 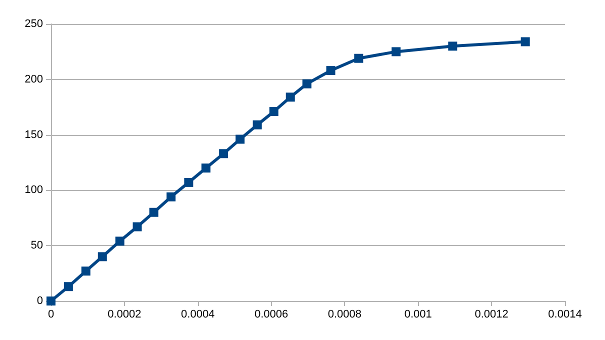 I want to click on y-tick-label: 0, so click(x=39, y=301).